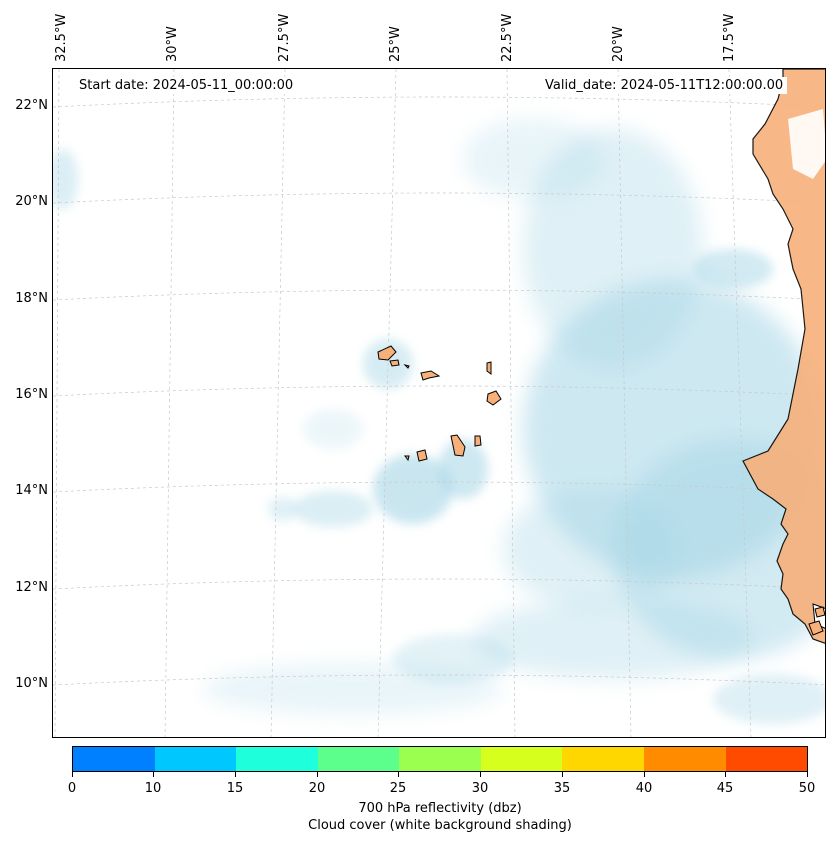  What do you see at coordinates (562, 788) in the screenshot?
I see `colorbar-tick-label-35: 35` at bounding box center [562, 788].